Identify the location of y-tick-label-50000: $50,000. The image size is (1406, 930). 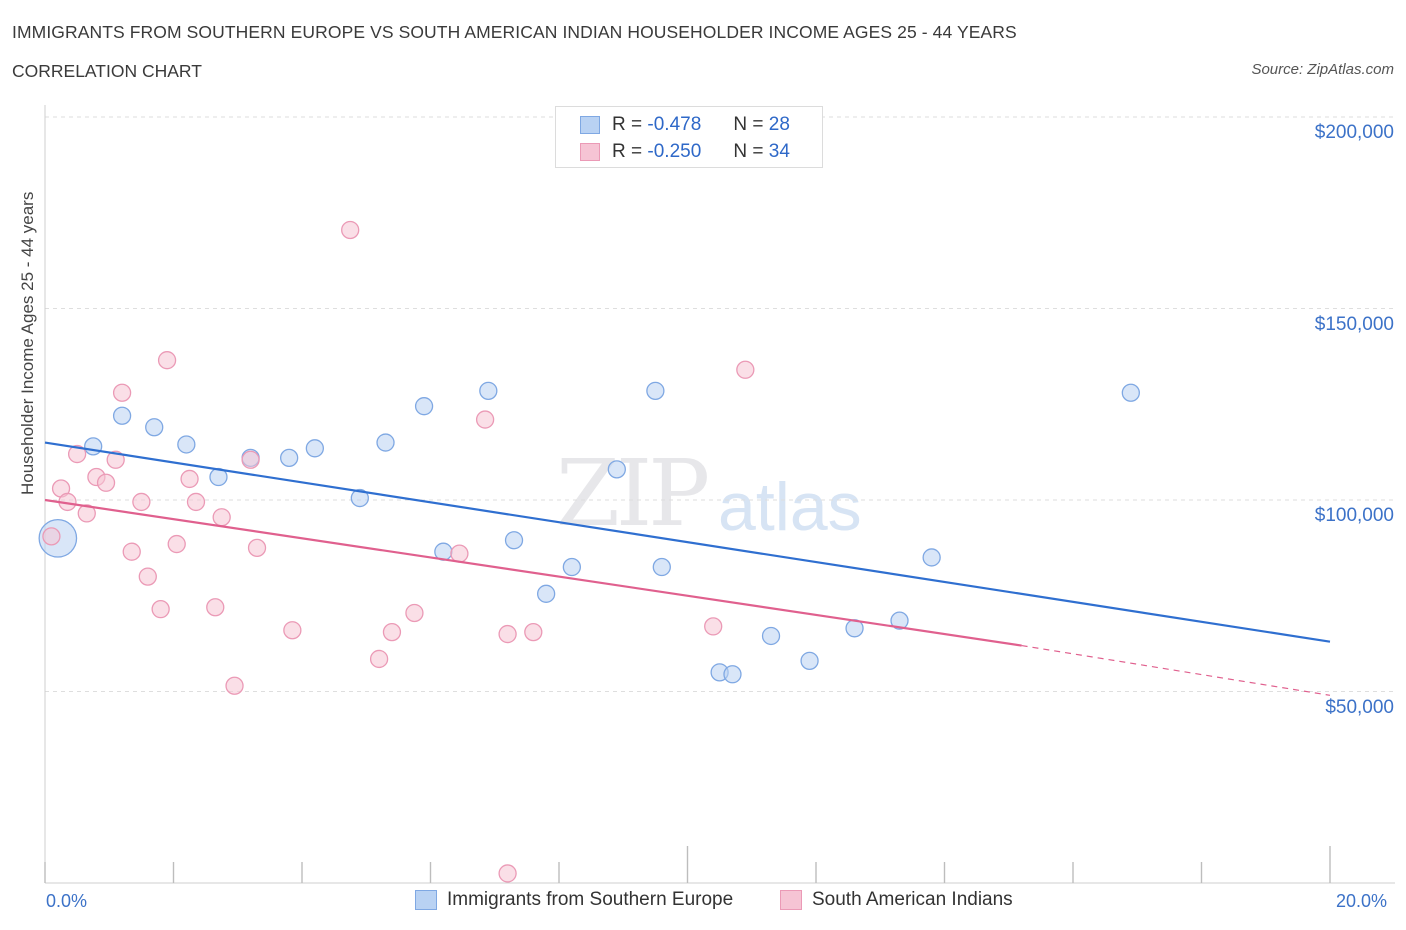
(1359, 707).